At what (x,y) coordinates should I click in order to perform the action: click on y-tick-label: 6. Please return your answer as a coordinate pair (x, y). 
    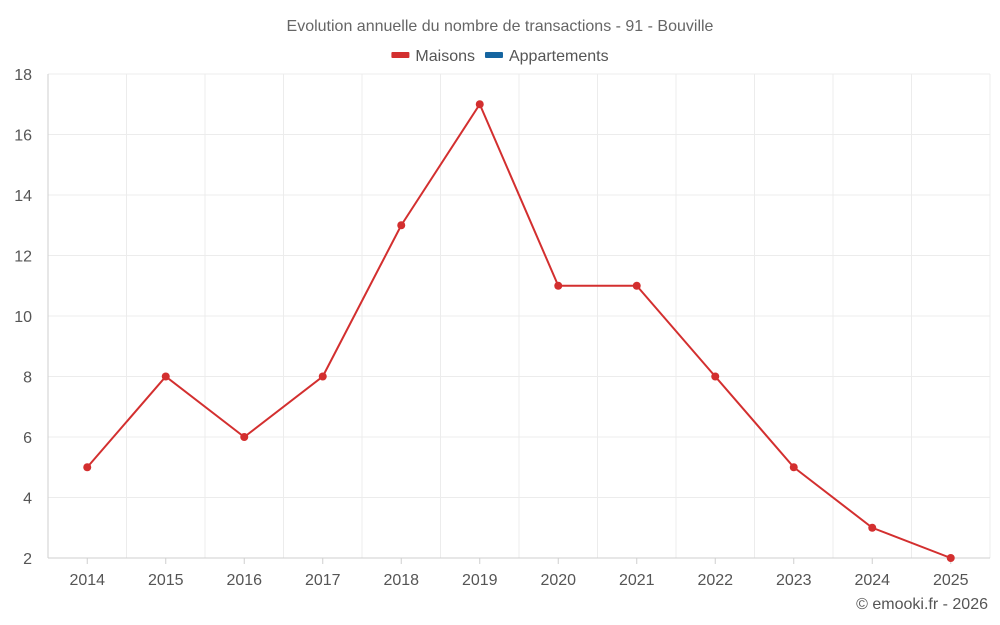
    Looking at the image, I should click on (27, 438).